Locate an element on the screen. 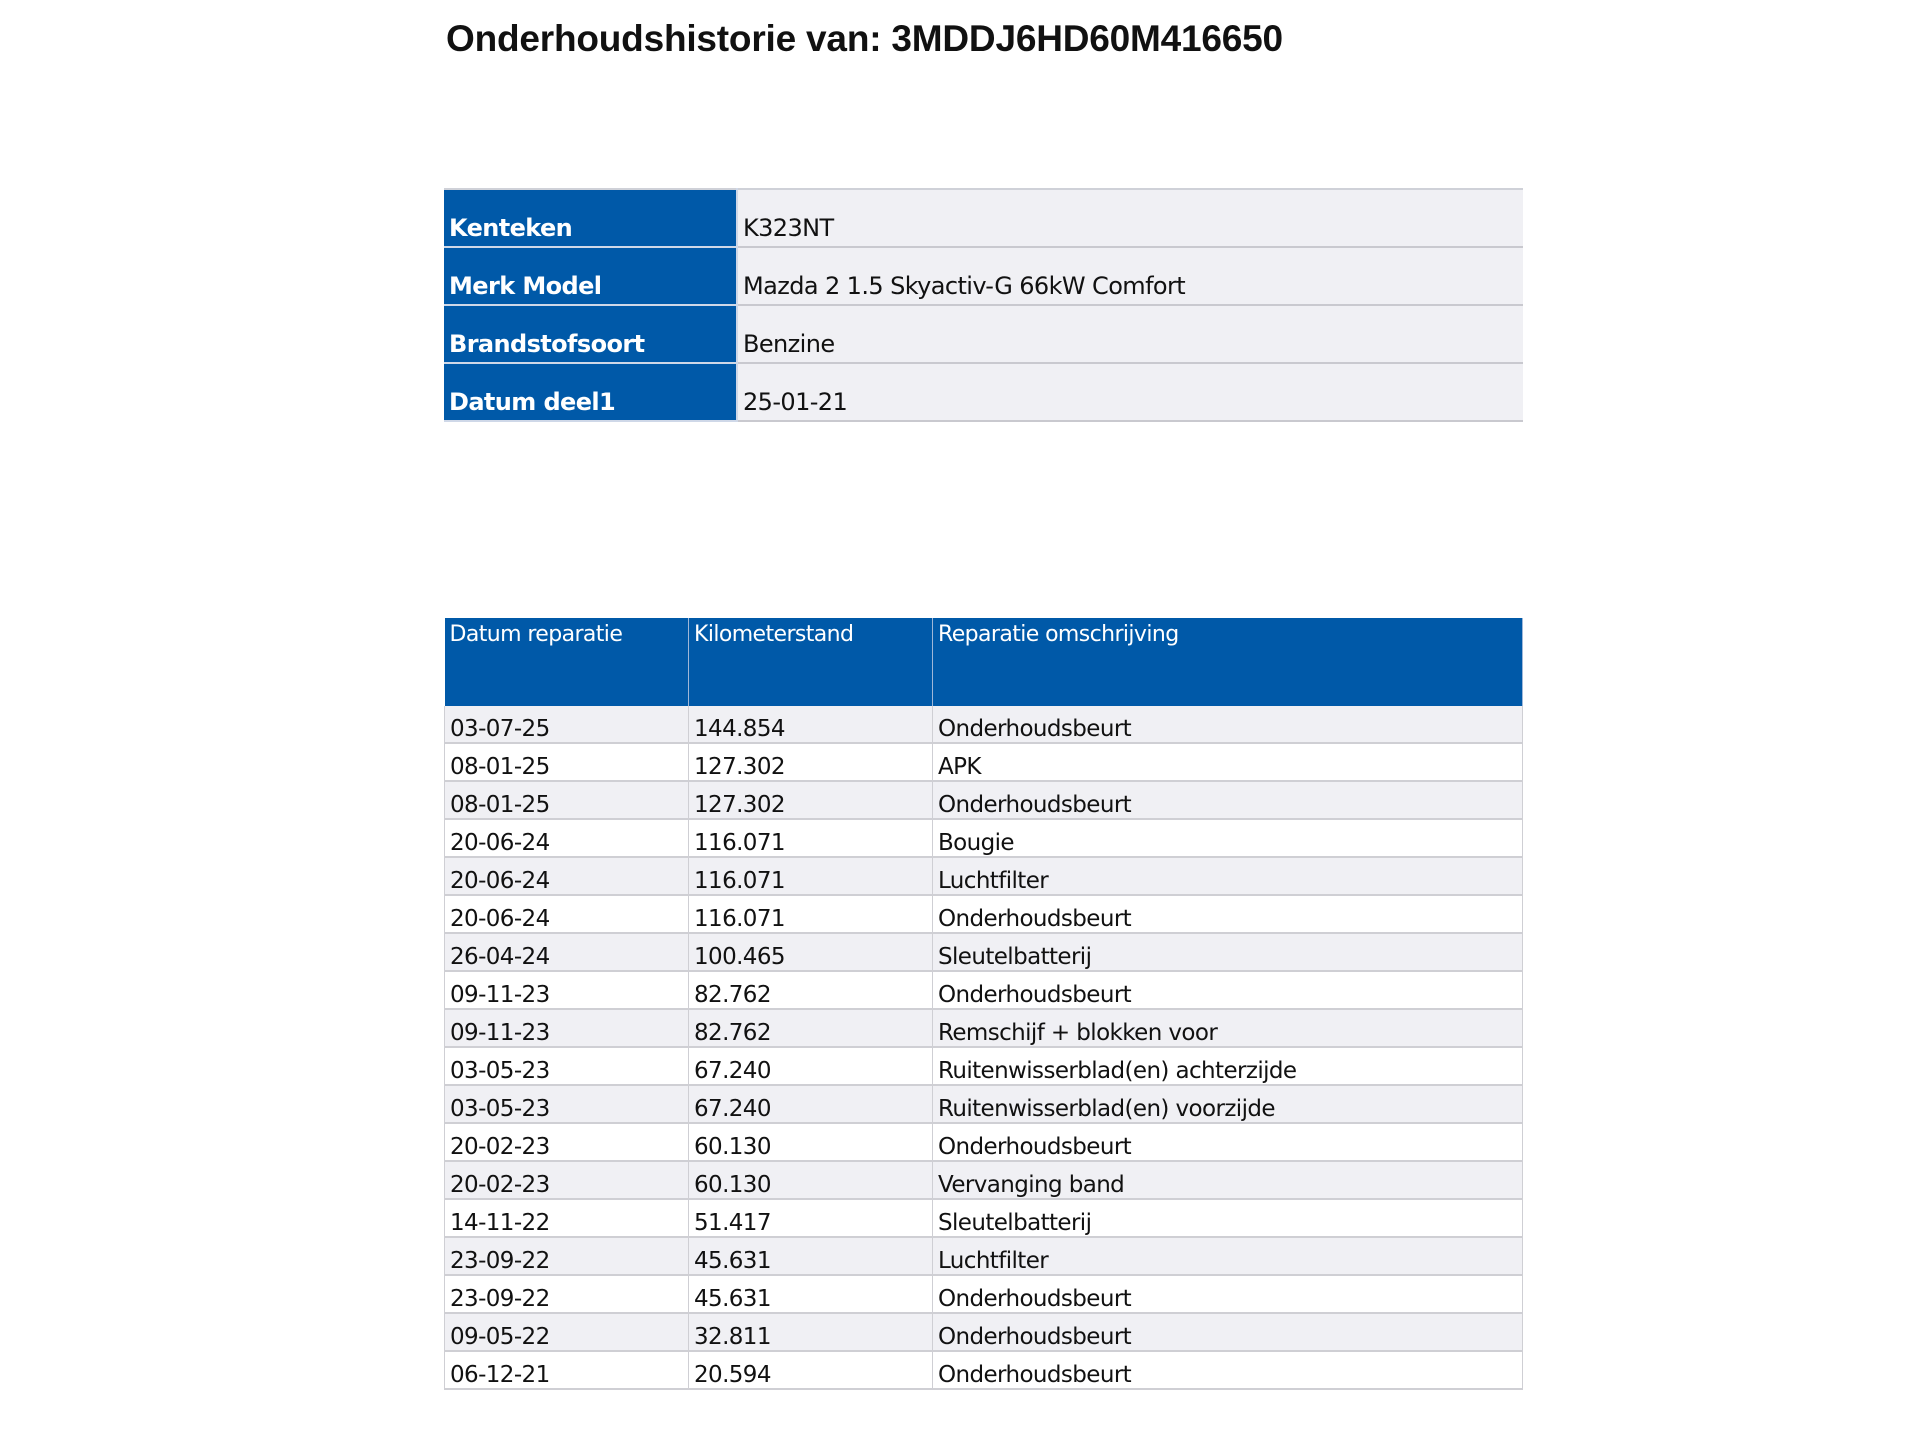 This screenshot has height=1440, width=1920. info-row: Brandstofsoort Benzine is located at coordinates (983, 334).